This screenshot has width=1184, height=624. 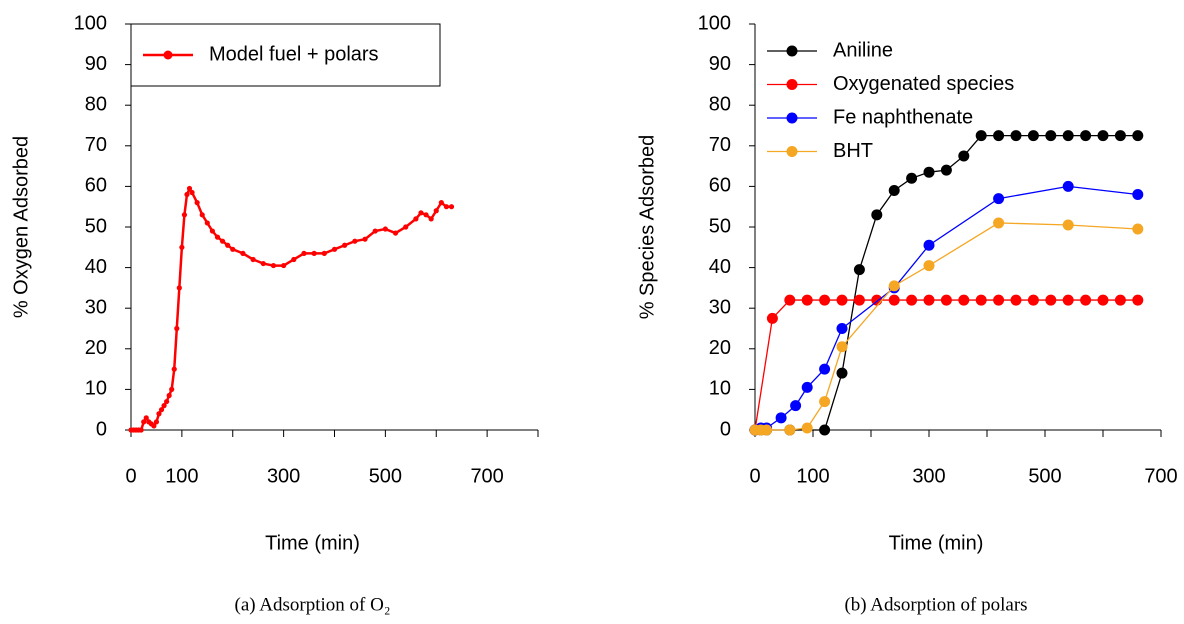 I want to click on x-tick-label: 500, so click(x=385, y=476).